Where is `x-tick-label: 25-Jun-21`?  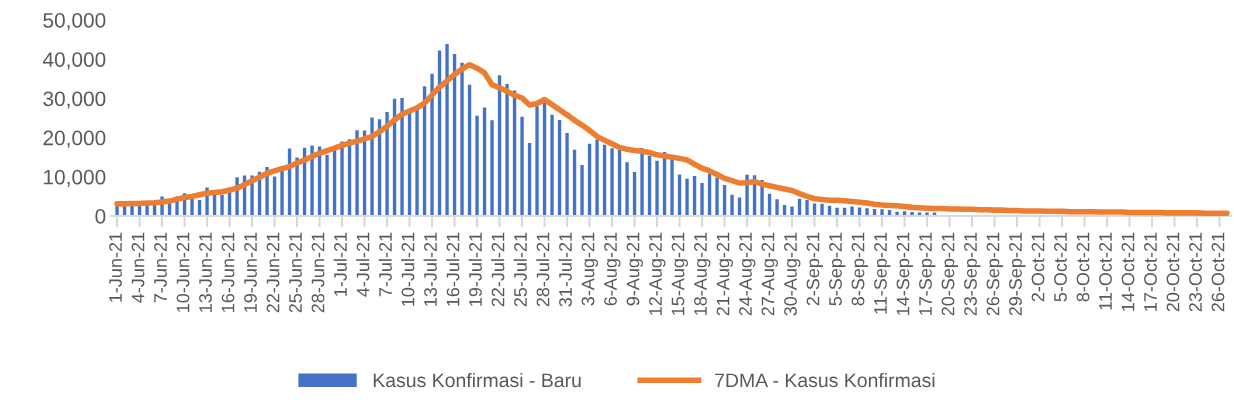
x-tick-label: 25-Jun-21 is located at coordinates (295, 272).